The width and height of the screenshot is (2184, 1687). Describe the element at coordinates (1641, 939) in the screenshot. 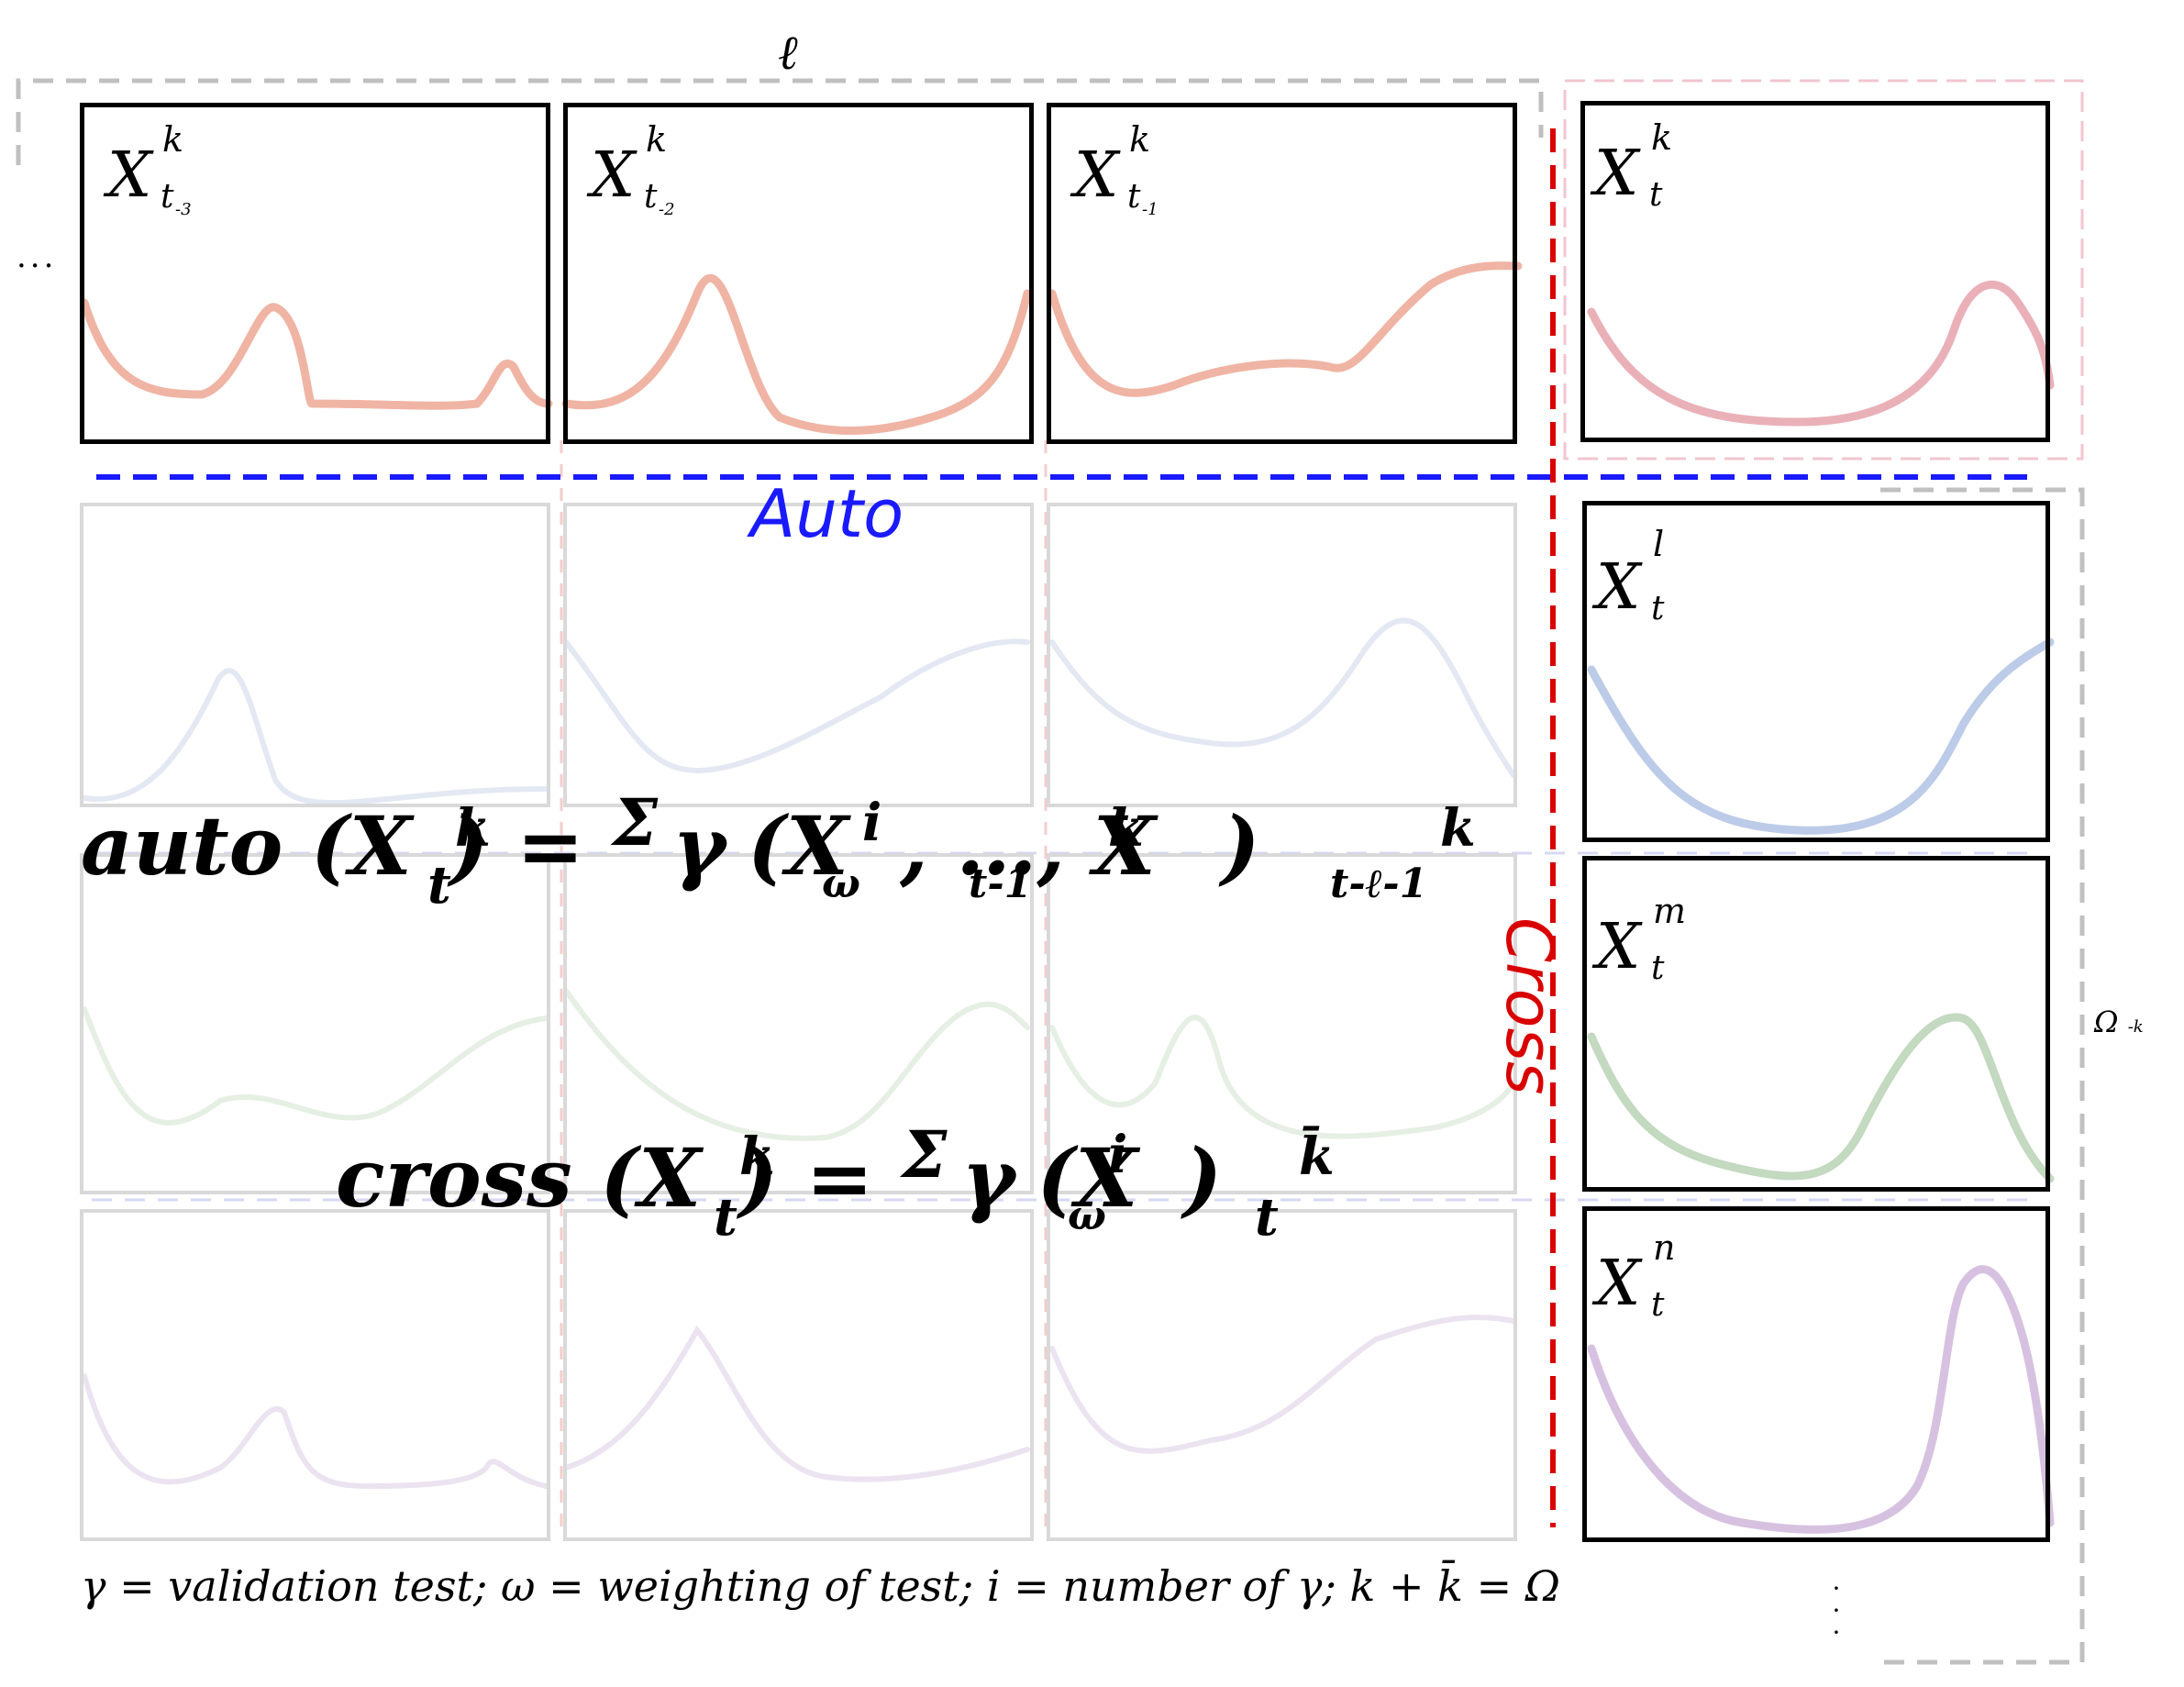

I see `panel-label-x-m: X m t` at that location.